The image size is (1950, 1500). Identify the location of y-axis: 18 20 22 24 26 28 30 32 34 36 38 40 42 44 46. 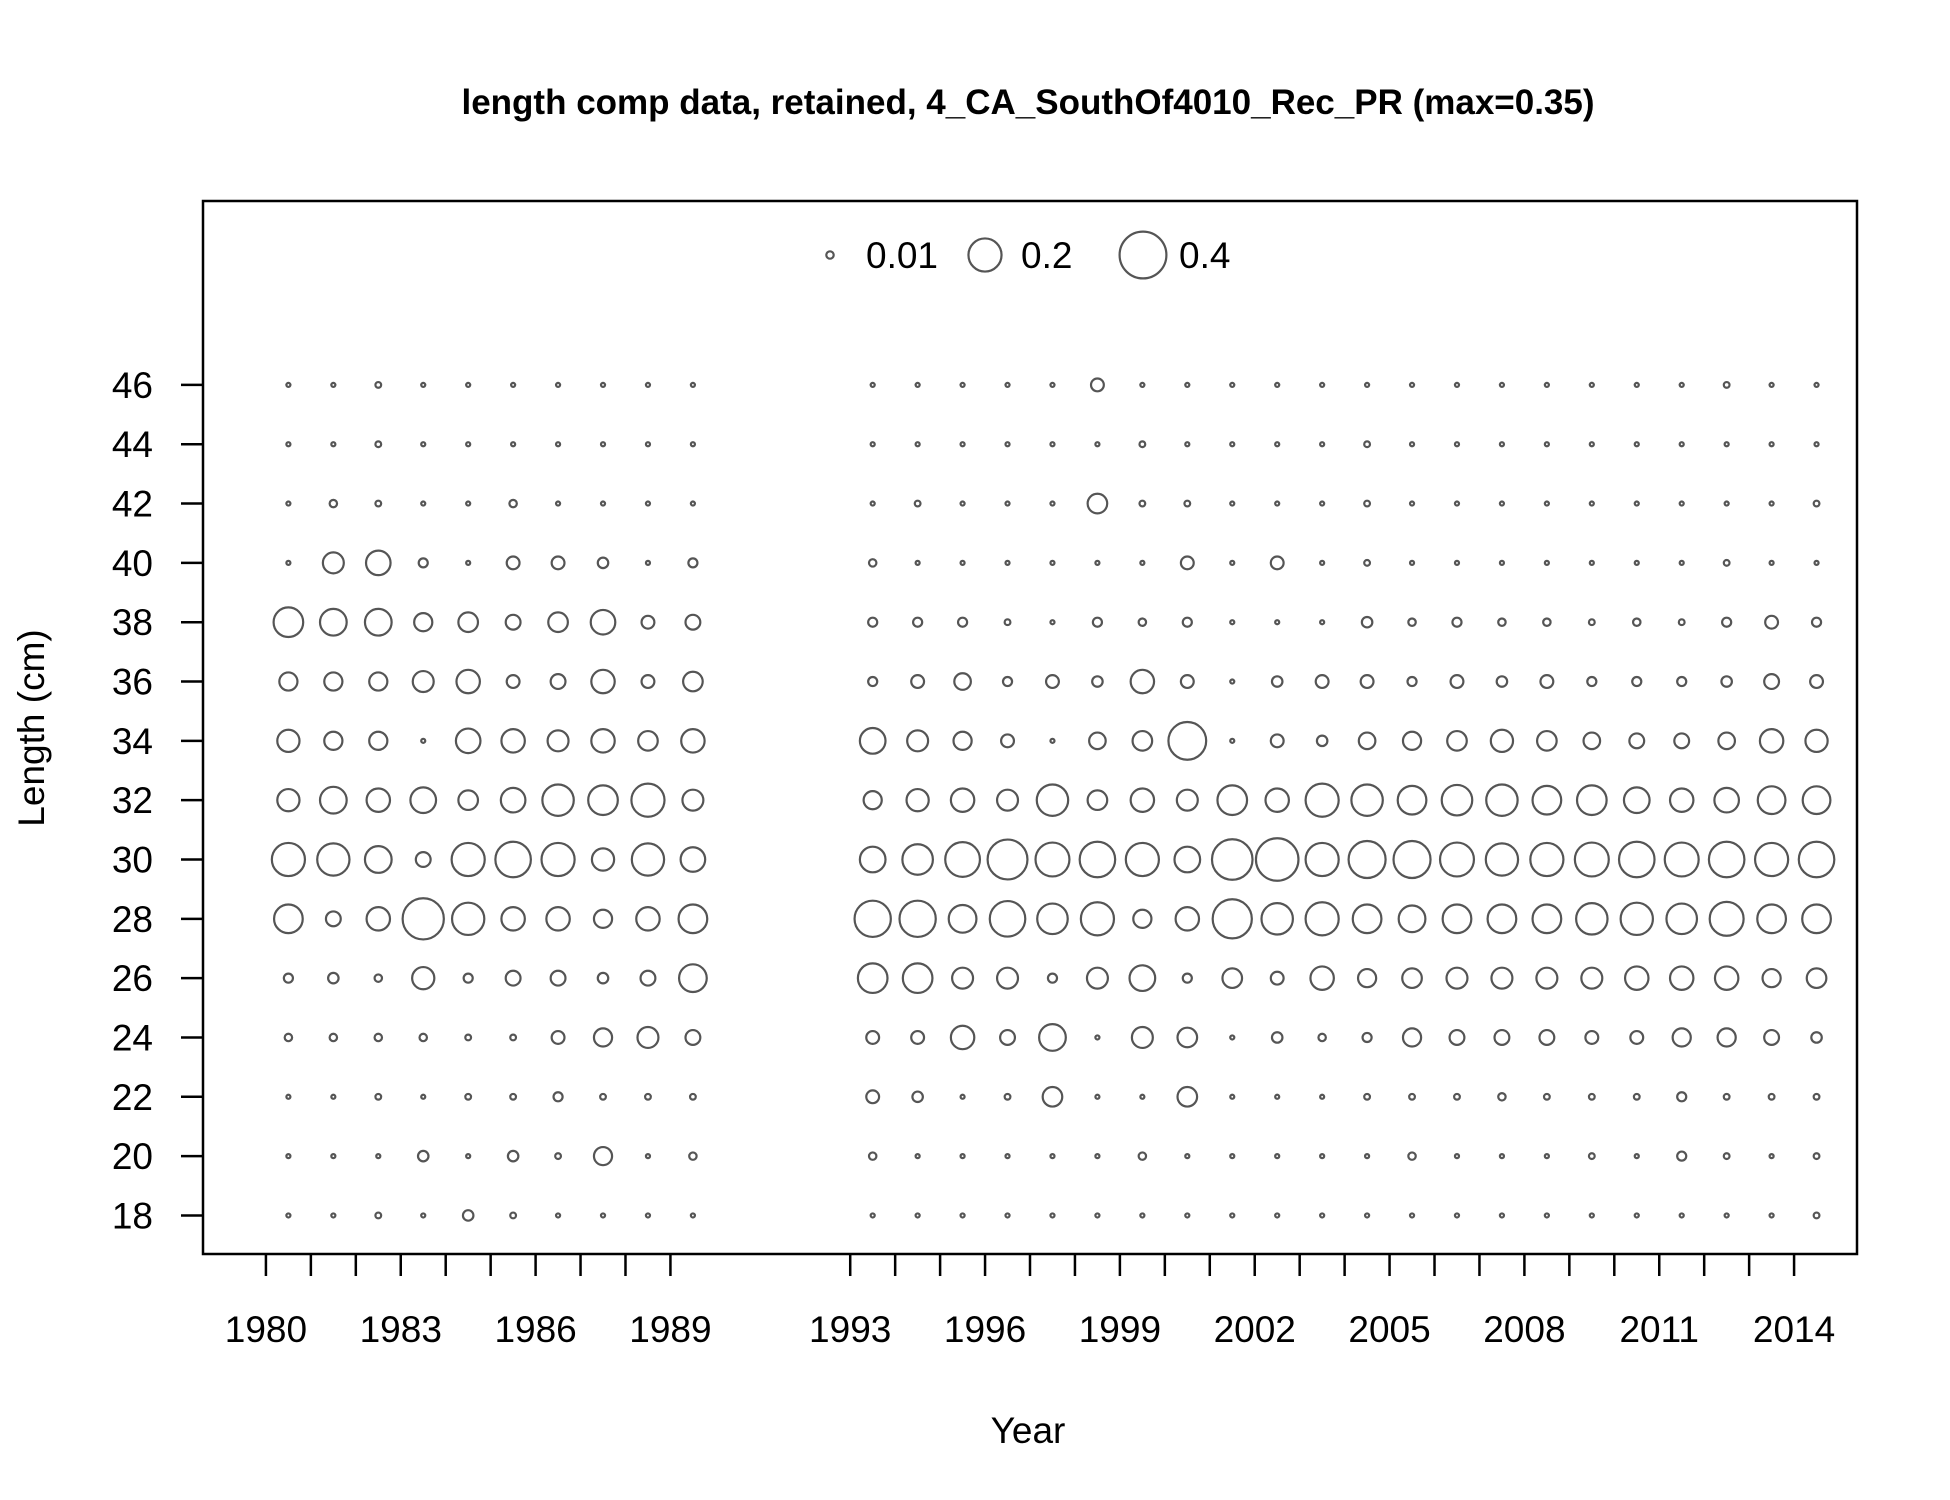
(157, 800).